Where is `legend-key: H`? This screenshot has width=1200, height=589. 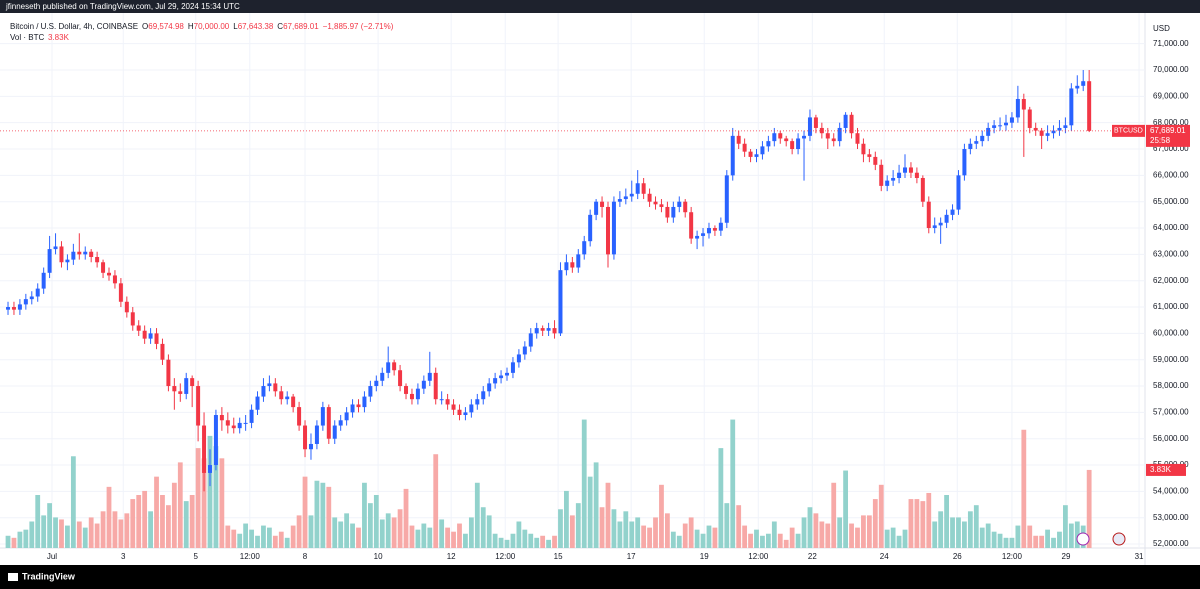 legend-key: H is located at coordinates (191, 26).